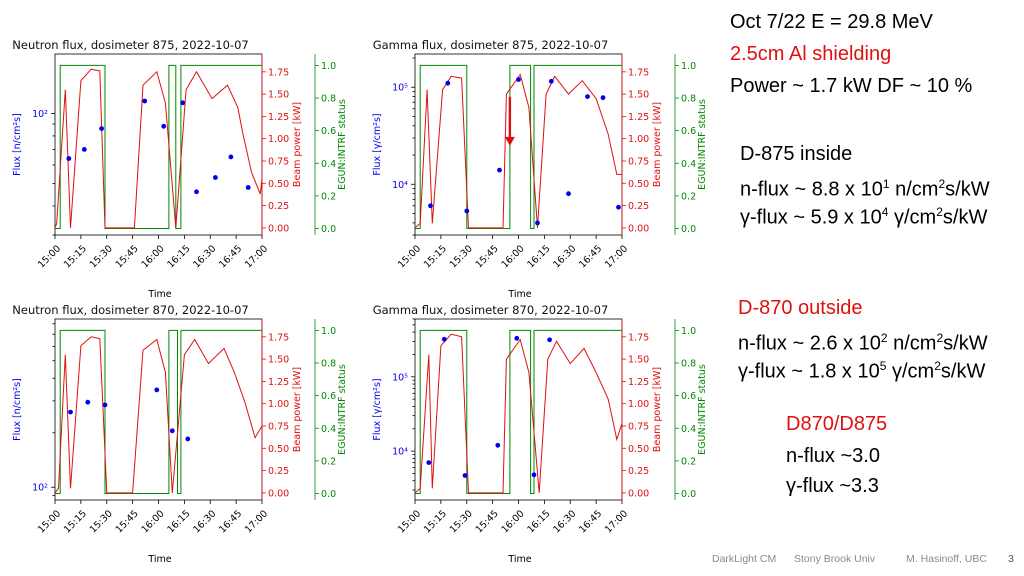 The height and width of the screenshot is (576, 1024). What do you see at coordinates (377, 409) in the screenshot?
I see `y-left-axis-label: Flux [γ/cm²s]` at bounding box center [377, 409].